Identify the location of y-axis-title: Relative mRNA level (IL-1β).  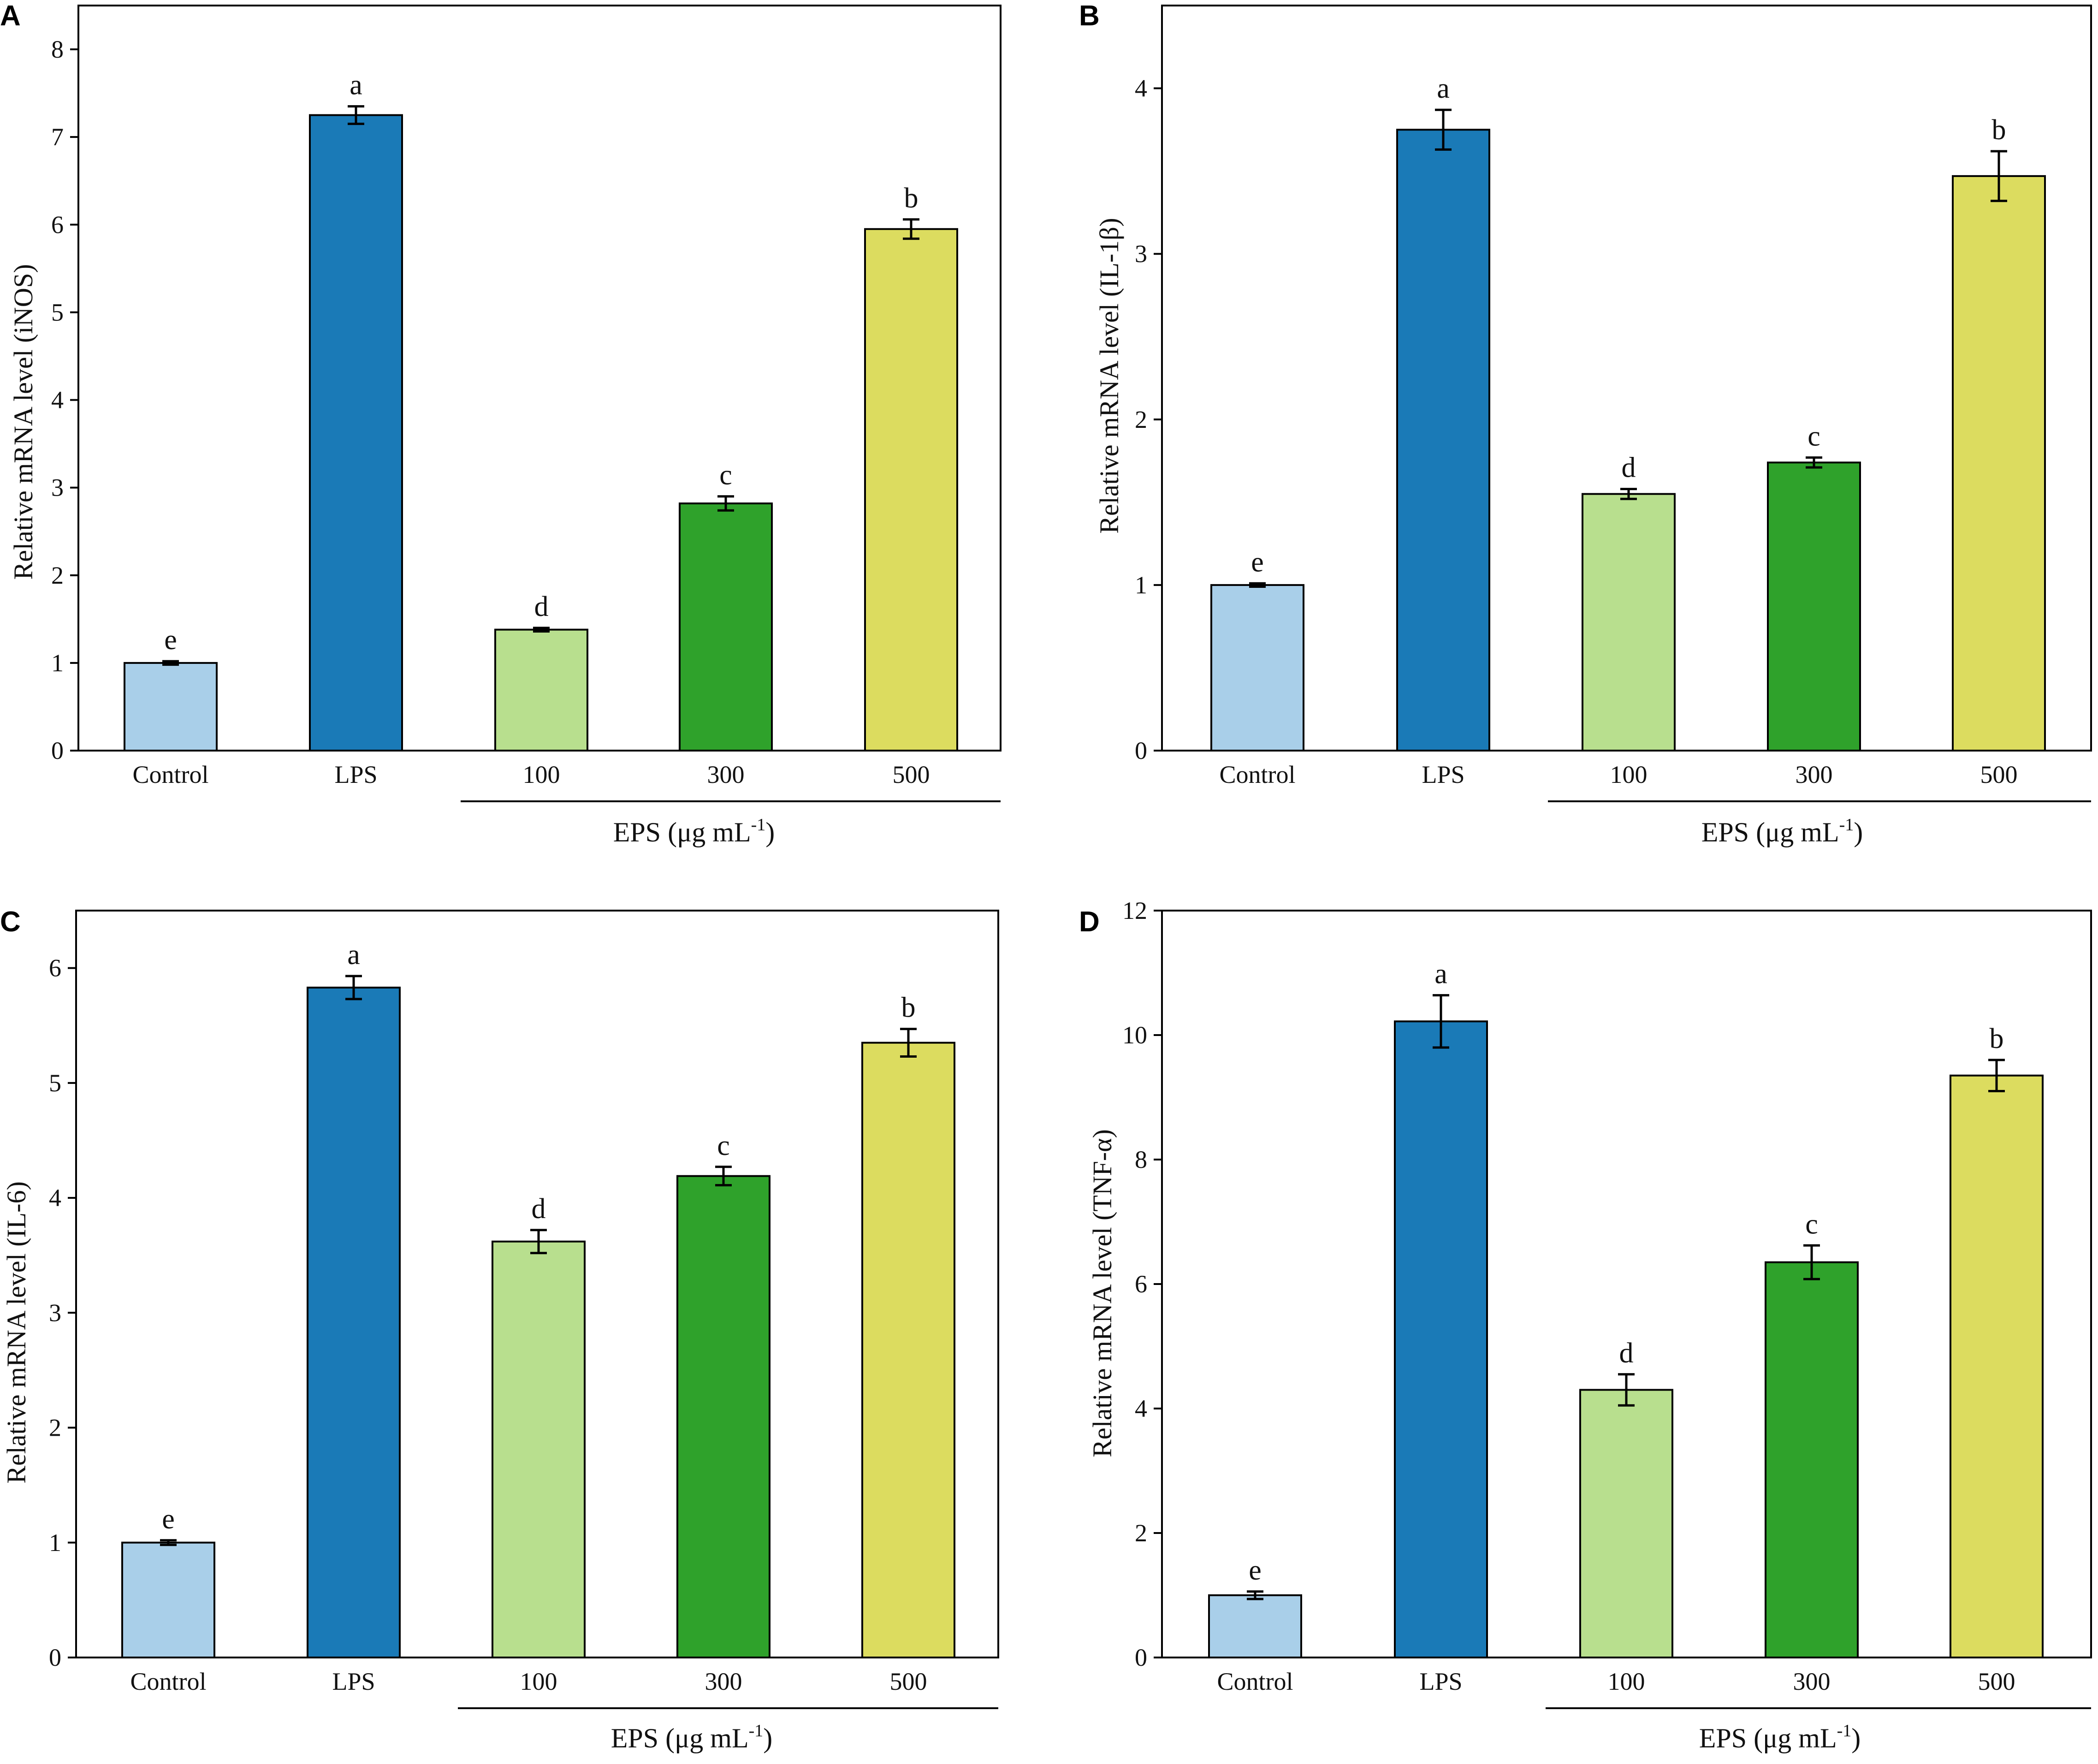
(1109, 375).